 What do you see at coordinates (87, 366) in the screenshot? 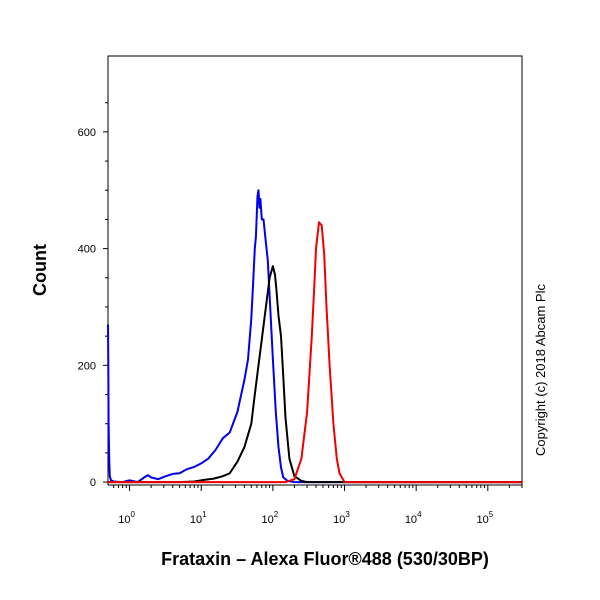
I see `y-tick-label: 200` at bounding box center [87, 366].